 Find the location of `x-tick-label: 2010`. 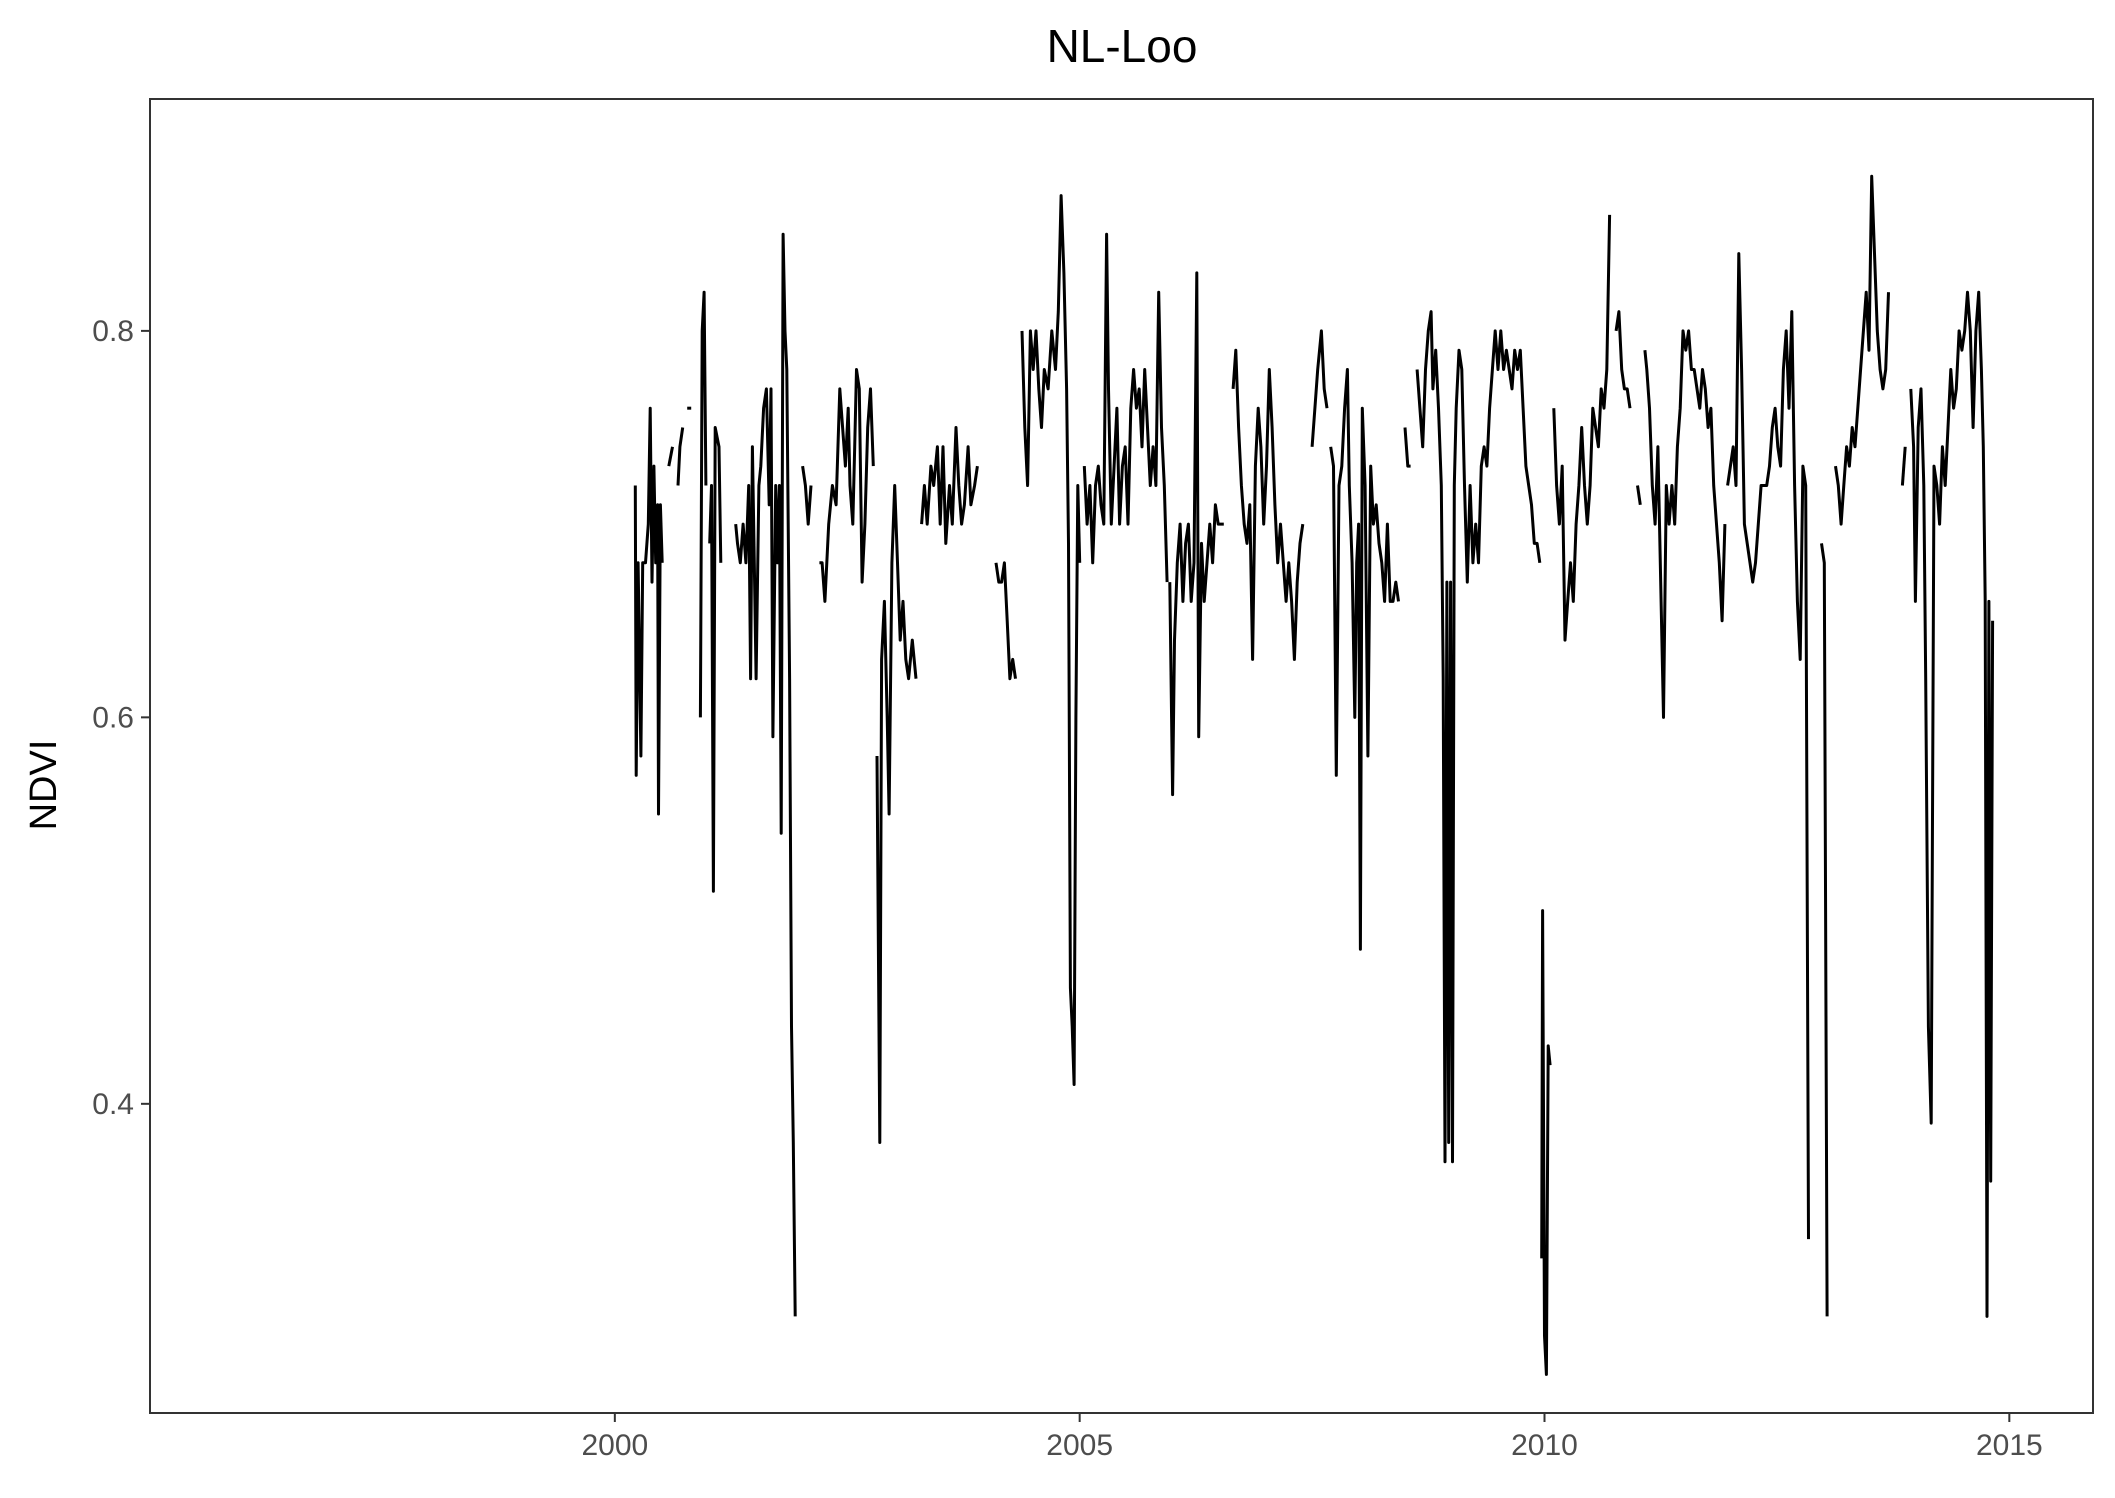

x-tick-label: 2010 is located at coordinates (1544, 1445).